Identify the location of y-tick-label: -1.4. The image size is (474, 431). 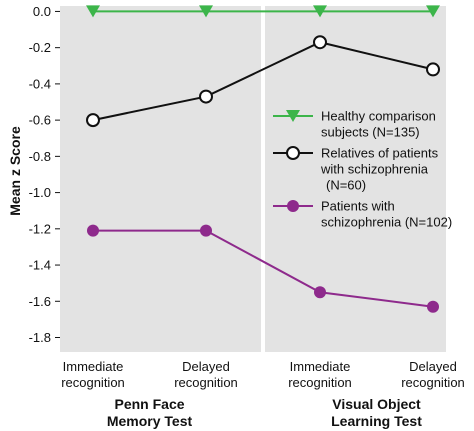
(40, 265).